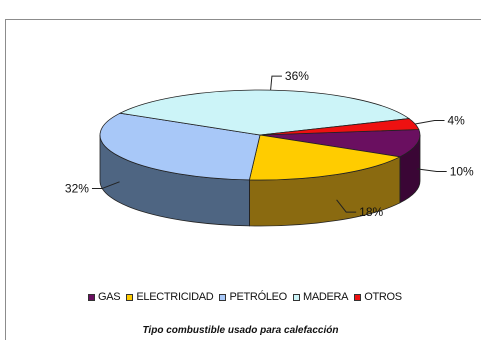 The image size is (481, 340). Describe the element at coordinates (431, 170) in the screenshot. I see `leader-line-gas` at that location.